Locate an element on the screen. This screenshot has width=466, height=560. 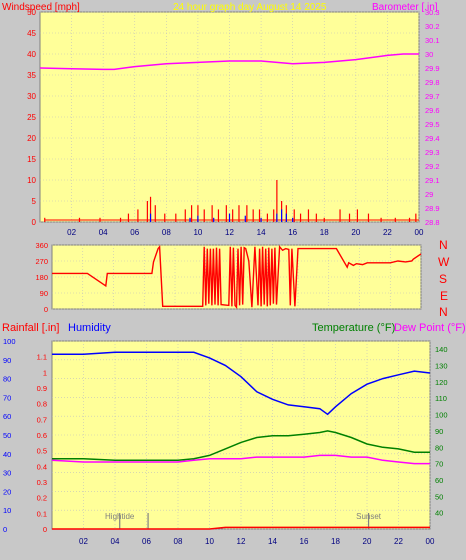
compass-e: E is located at coordinates (444, 296).